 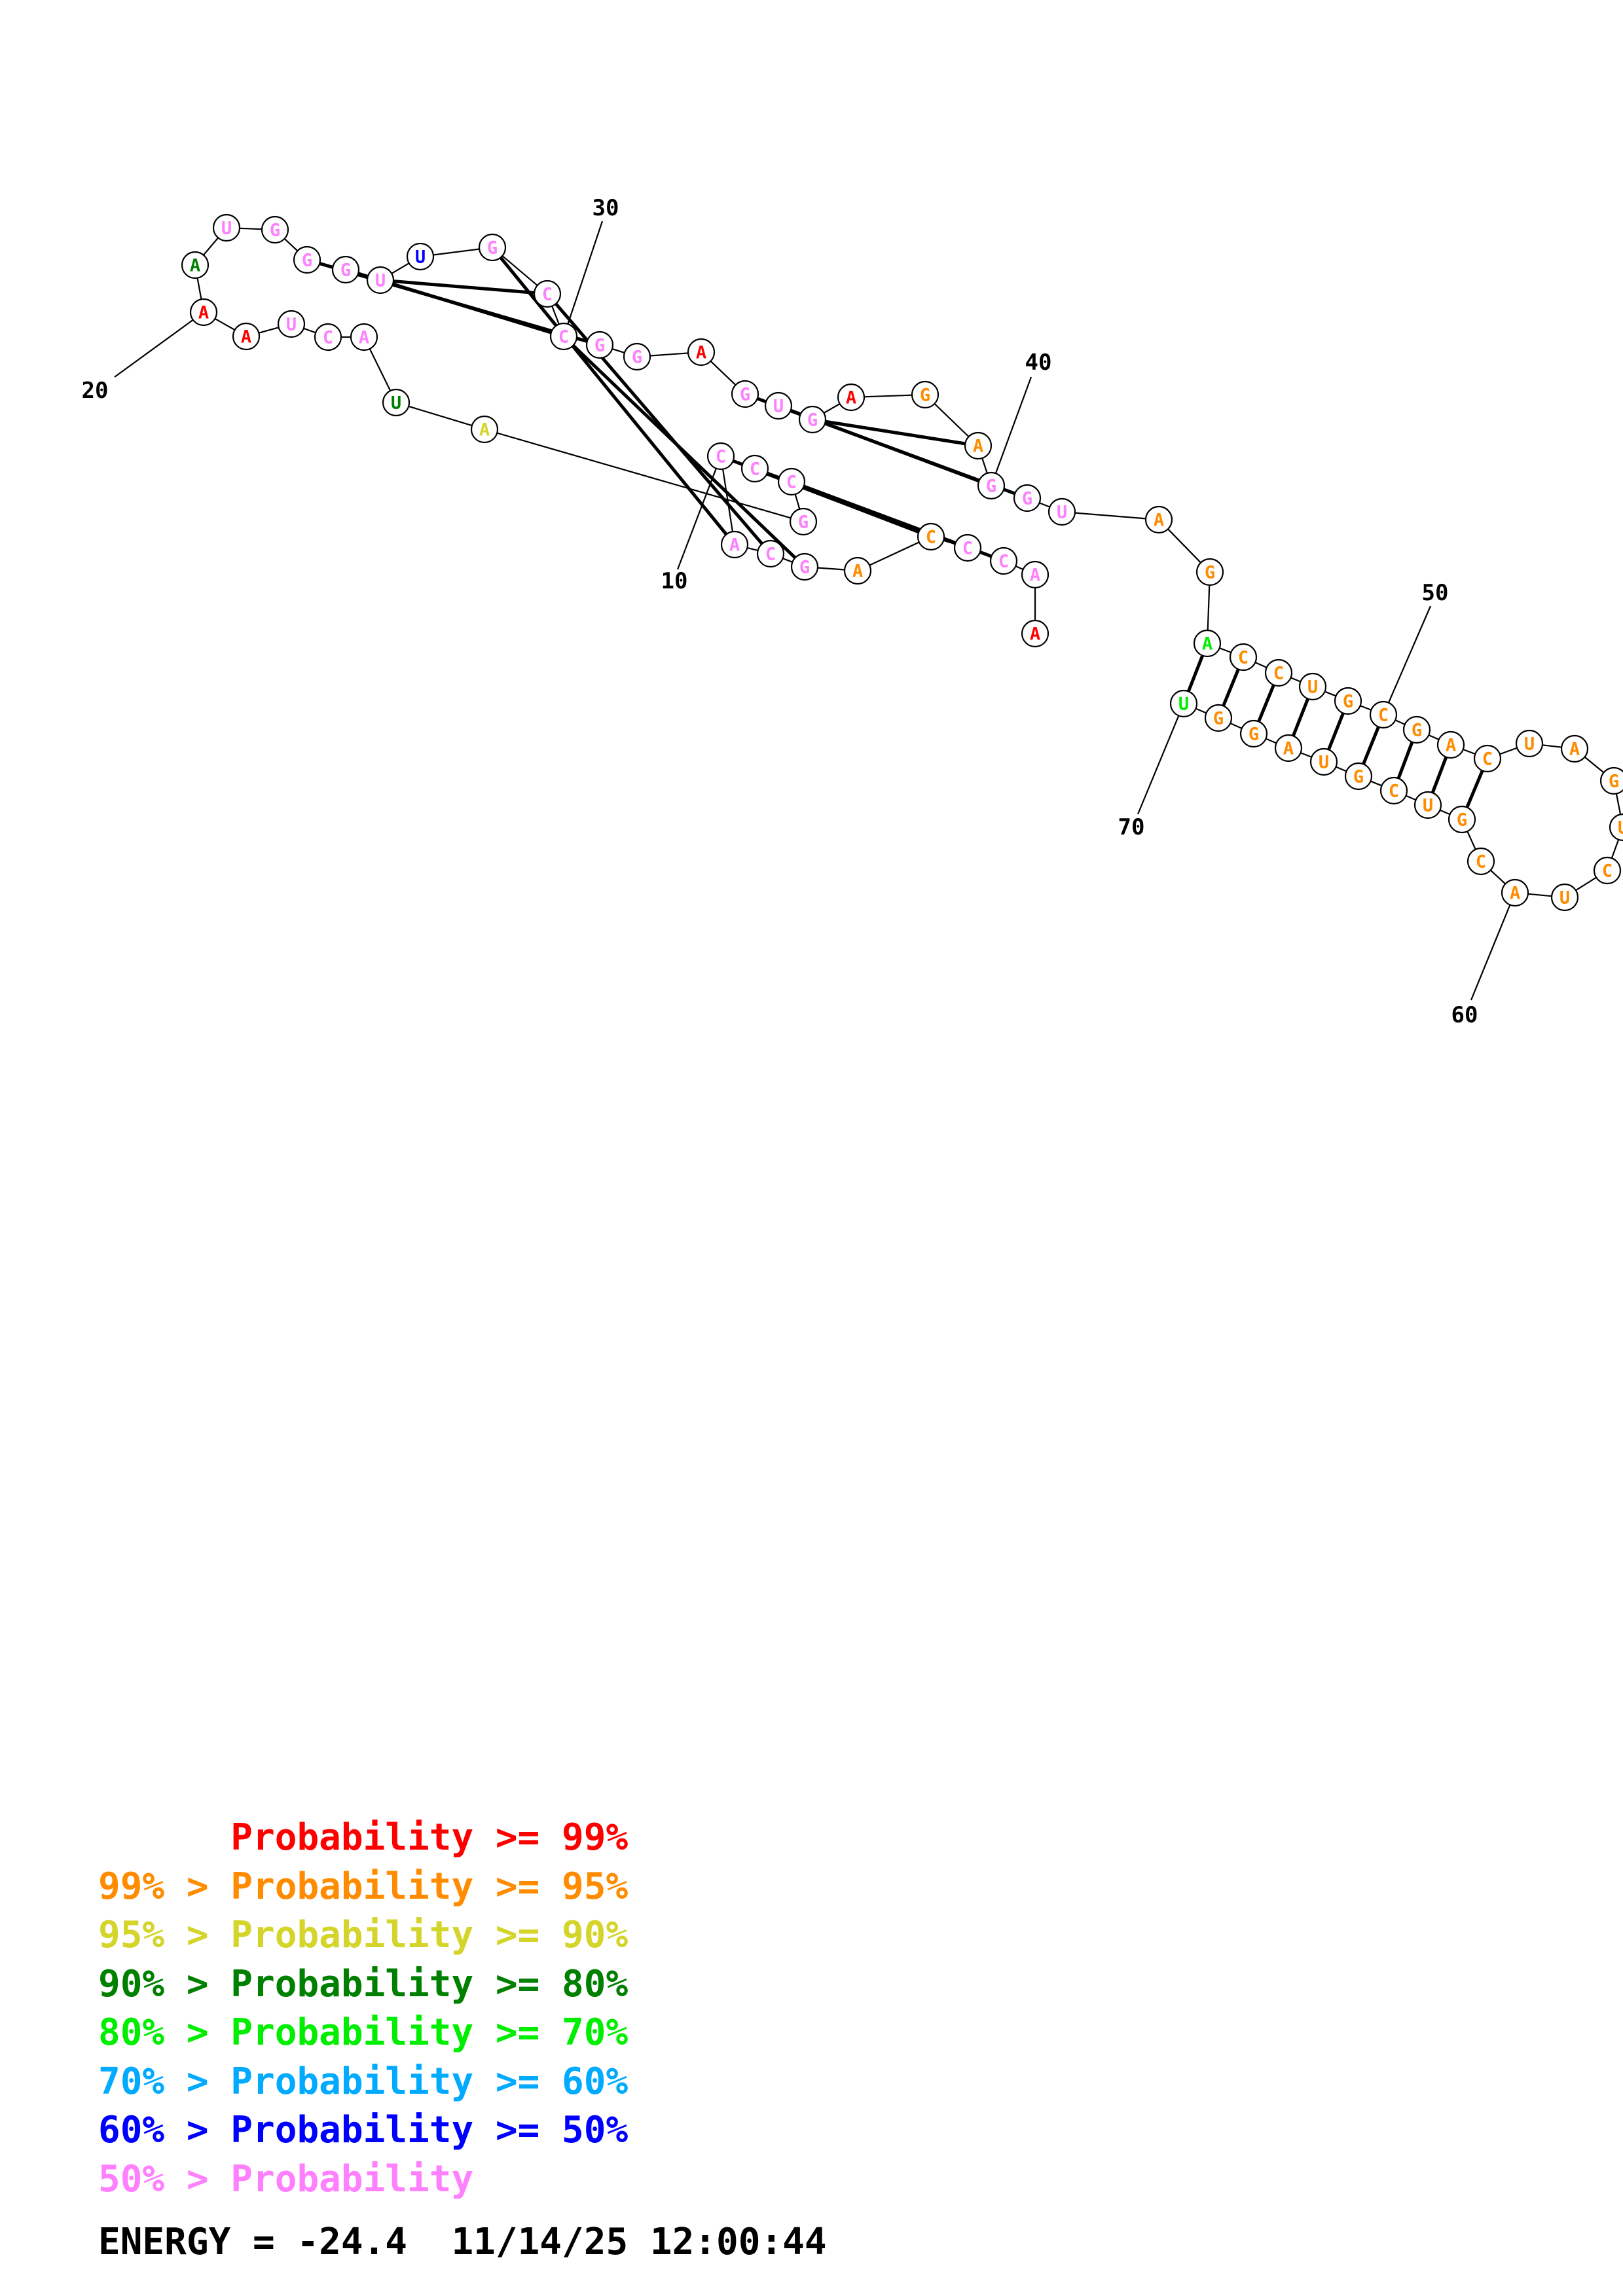 What do you see at coordinates (1464, 1015) in the screenshot?
I see `position-label: 60` at bounding box center [1464, 1015].